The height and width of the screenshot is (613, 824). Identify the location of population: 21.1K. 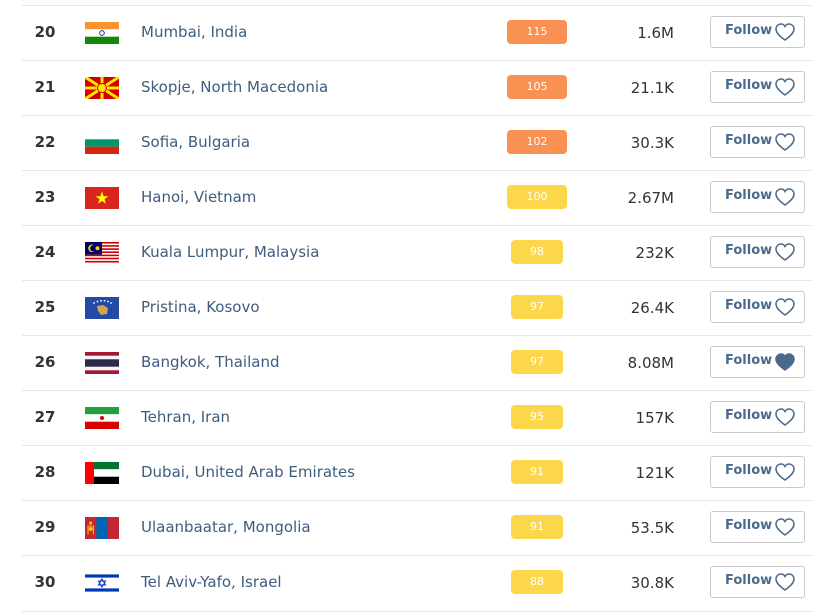
(652, 88).